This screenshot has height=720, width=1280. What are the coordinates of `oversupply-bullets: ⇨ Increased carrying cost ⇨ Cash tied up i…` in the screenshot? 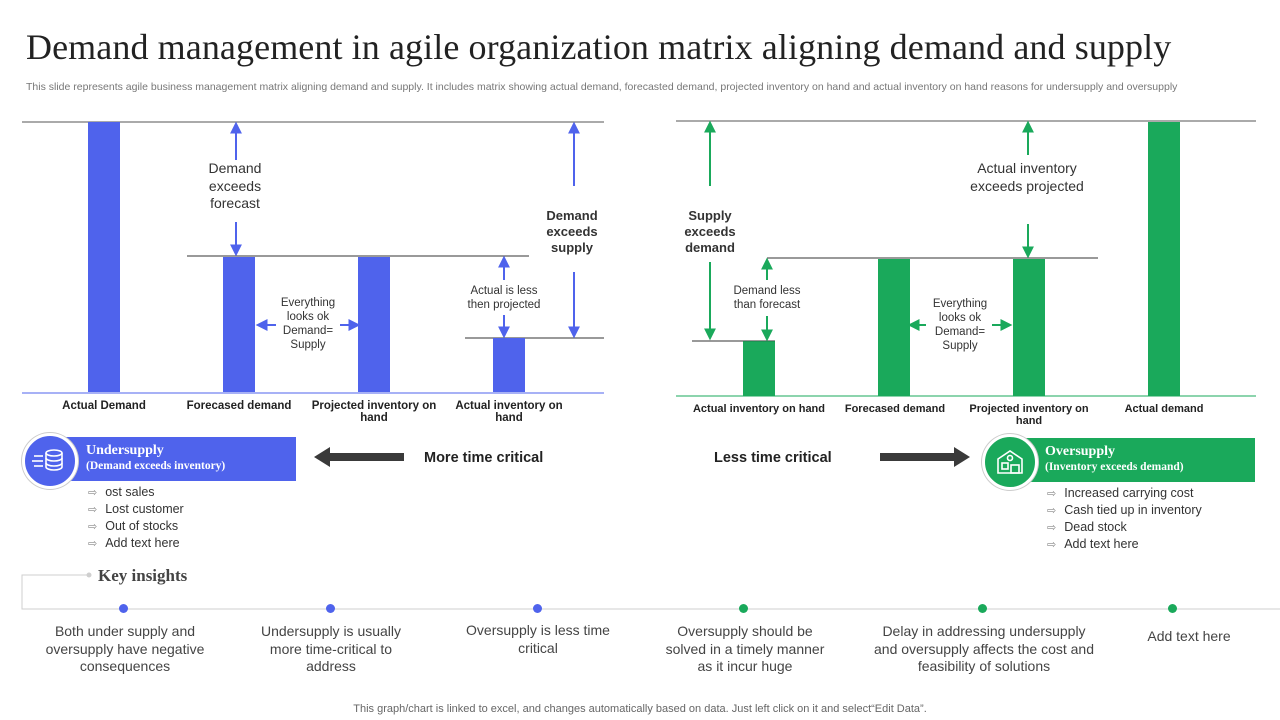 It's located at (1124, 519).